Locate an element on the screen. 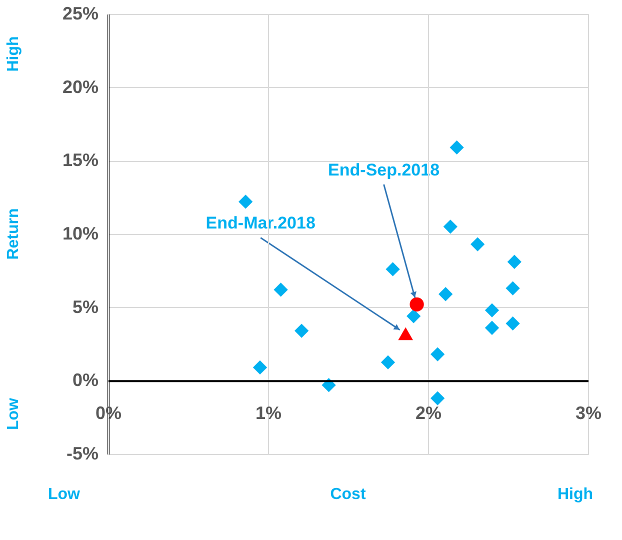  y-axis-title: Return is located at coordinates (13, 234).